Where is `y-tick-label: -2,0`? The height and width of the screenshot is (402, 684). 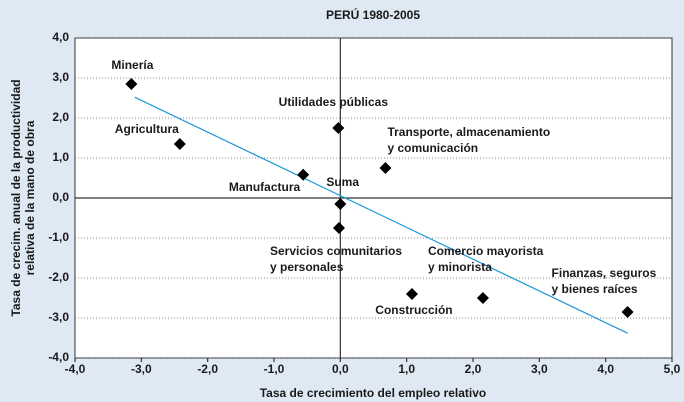
y-tick-label: -2,0 is located at coordinates (58, 277).